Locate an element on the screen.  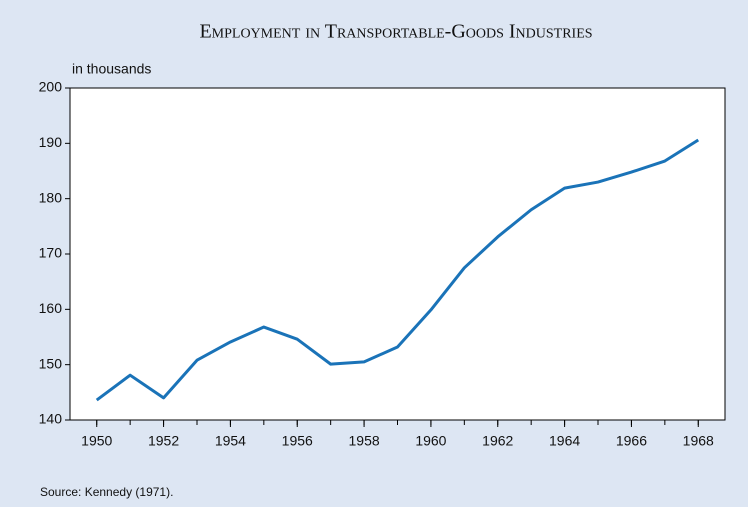
x-tick-label: 1968 is located at coordinates (698, 441).